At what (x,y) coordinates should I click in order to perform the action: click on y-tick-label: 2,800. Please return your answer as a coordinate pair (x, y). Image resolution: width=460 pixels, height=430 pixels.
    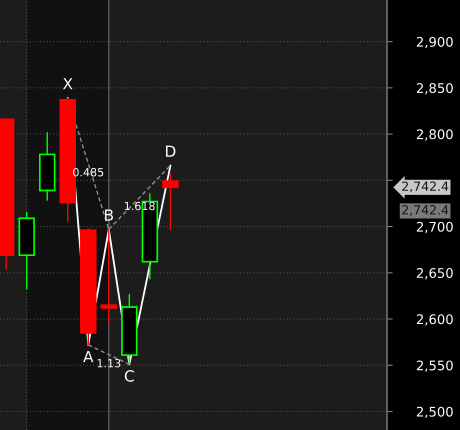
    Looking at the image, I should click on (434, 135).